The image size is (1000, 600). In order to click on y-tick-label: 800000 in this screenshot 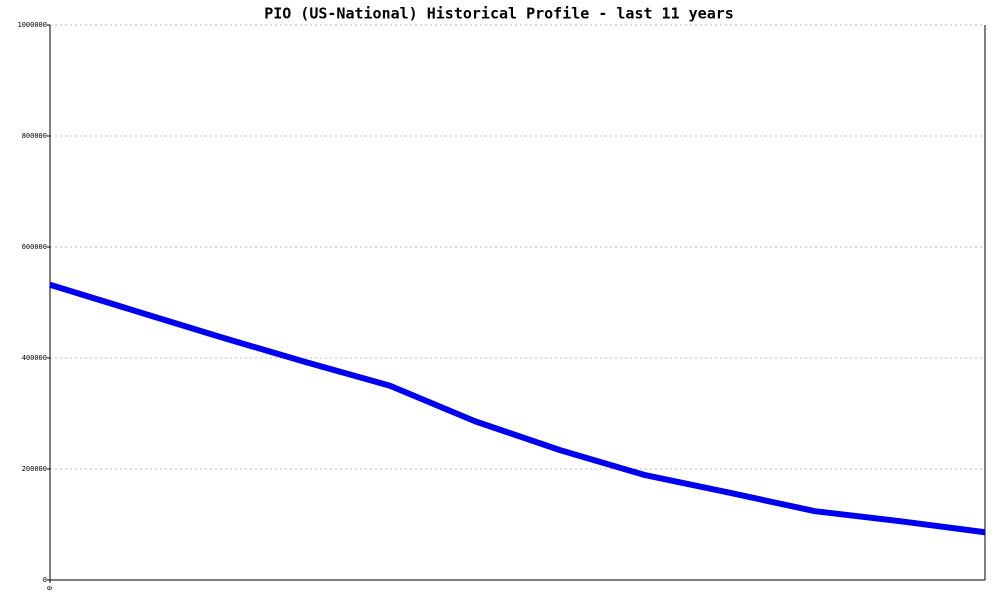, I will do `click(34, 136)`.